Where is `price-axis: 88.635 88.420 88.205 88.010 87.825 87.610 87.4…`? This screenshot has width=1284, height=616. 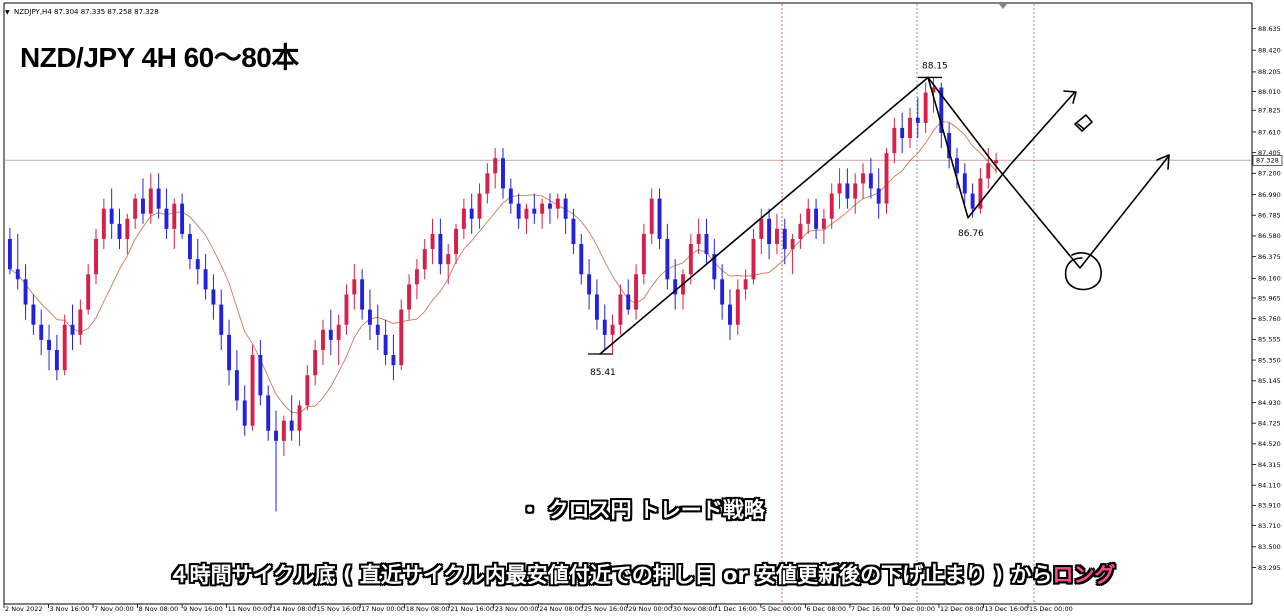
price-axis: 88.635 88.420 88.205 88.010 87.825 87.610 87.4… is located at coordinates (1267, 298).